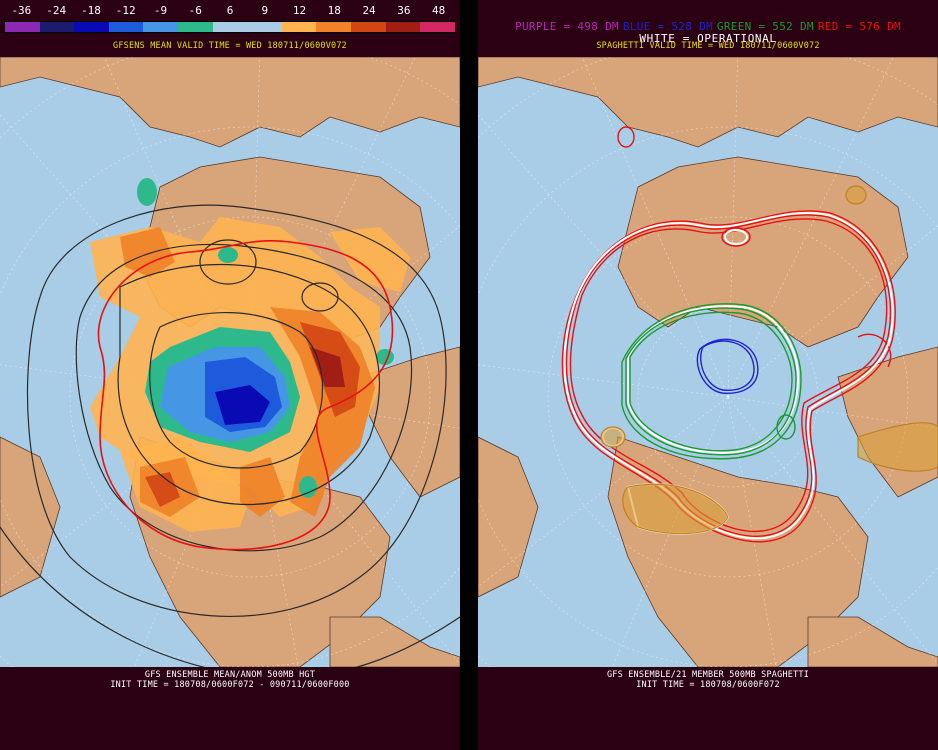 This screenshot has width=938, height=750. I want to click on legend-entry: PURPLE = 498 DM, so click(567, 26).